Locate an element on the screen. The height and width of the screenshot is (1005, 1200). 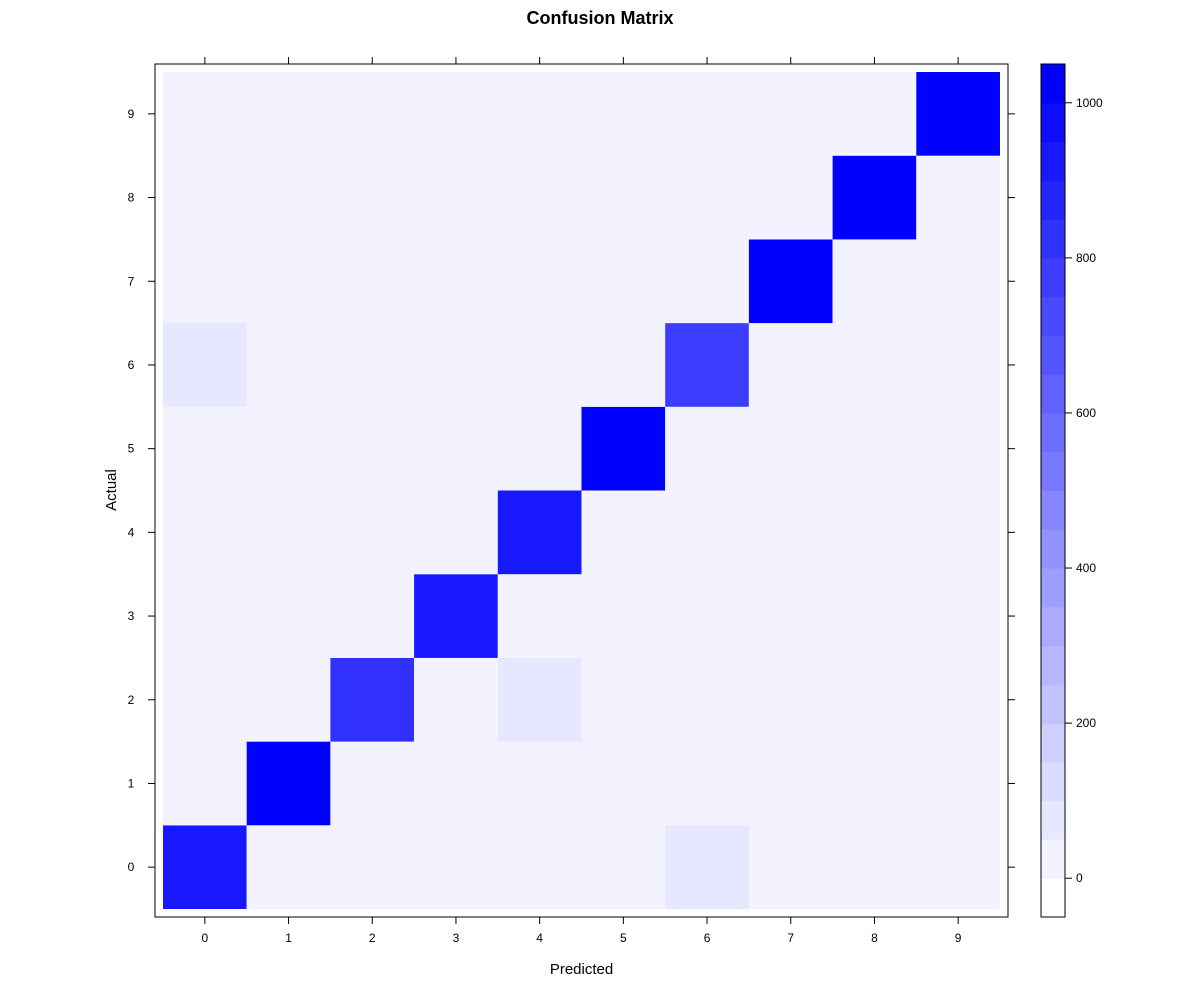
x-tick-label: 4 is located at coordinates (539, 938).